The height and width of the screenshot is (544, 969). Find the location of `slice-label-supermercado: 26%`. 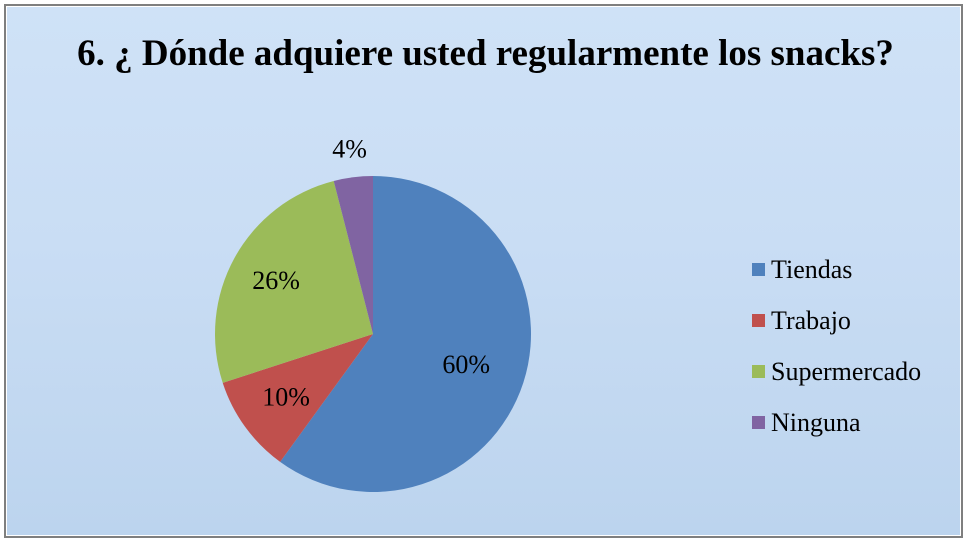

slice-label-supermercado: 26% is located at coordinates (276, 280).